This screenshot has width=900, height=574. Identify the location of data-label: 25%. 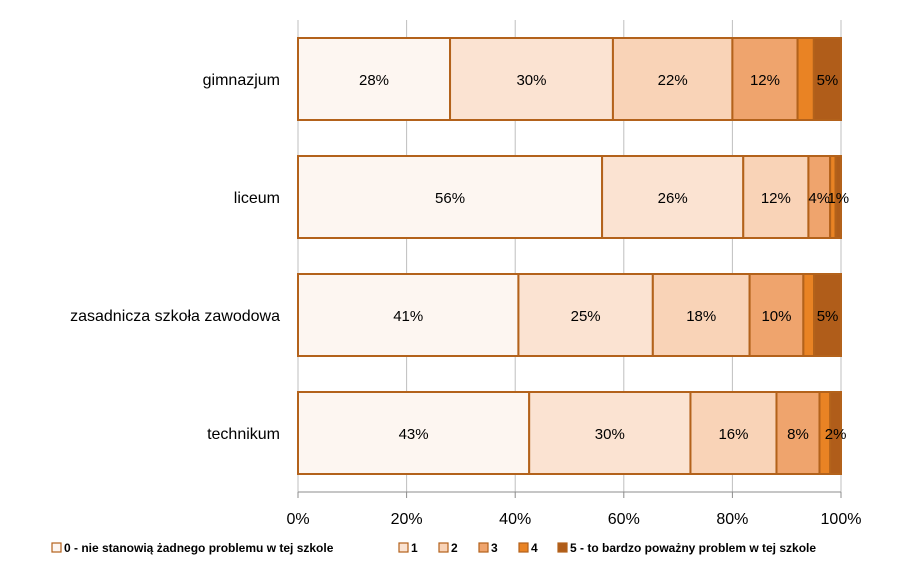
(586, 316).